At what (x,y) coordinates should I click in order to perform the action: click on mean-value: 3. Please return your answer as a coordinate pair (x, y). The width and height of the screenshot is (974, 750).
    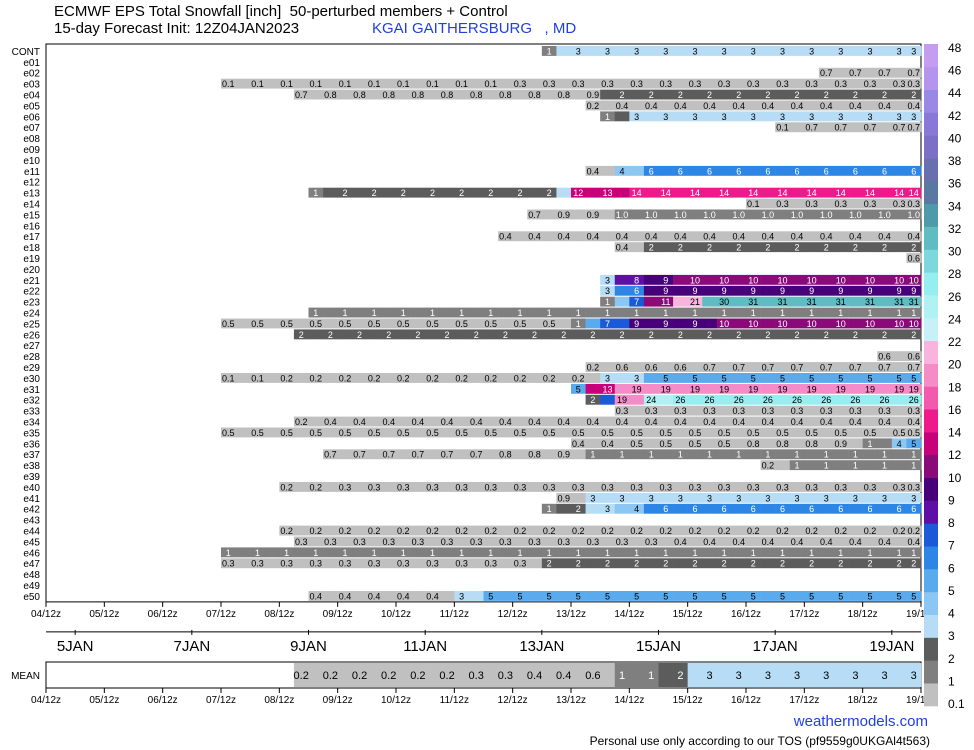
    Looking at the image, I should click on (709, 676).